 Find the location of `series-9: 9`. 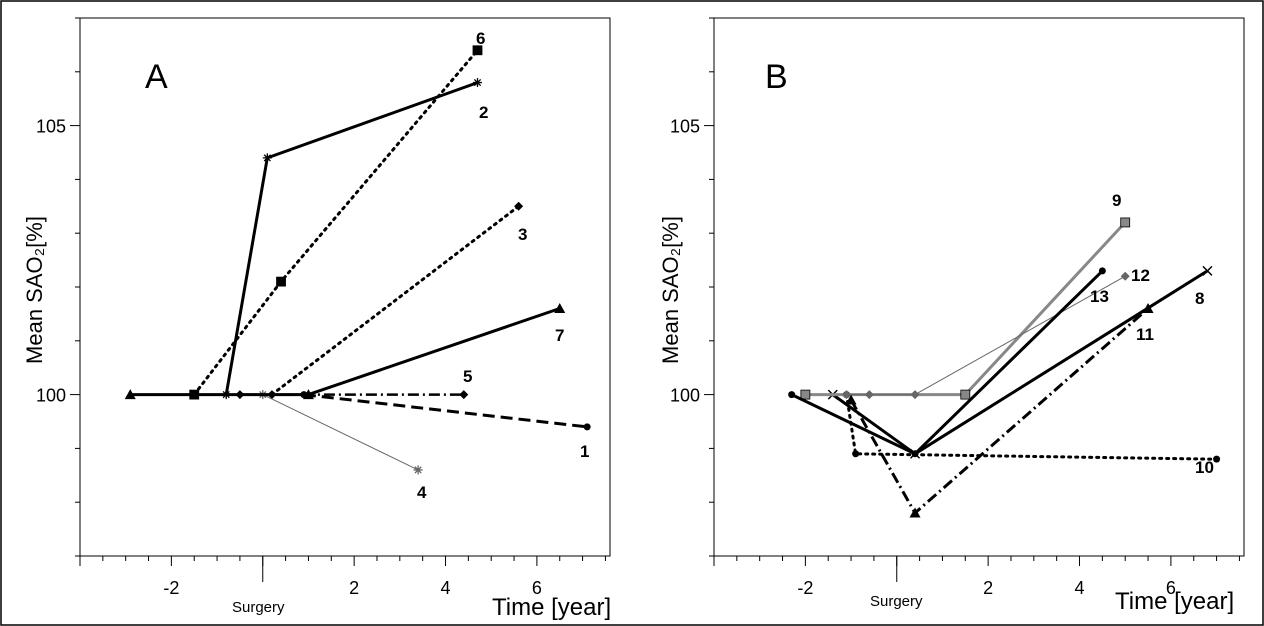

series-9: 9 is located at coordinates (965, 295).